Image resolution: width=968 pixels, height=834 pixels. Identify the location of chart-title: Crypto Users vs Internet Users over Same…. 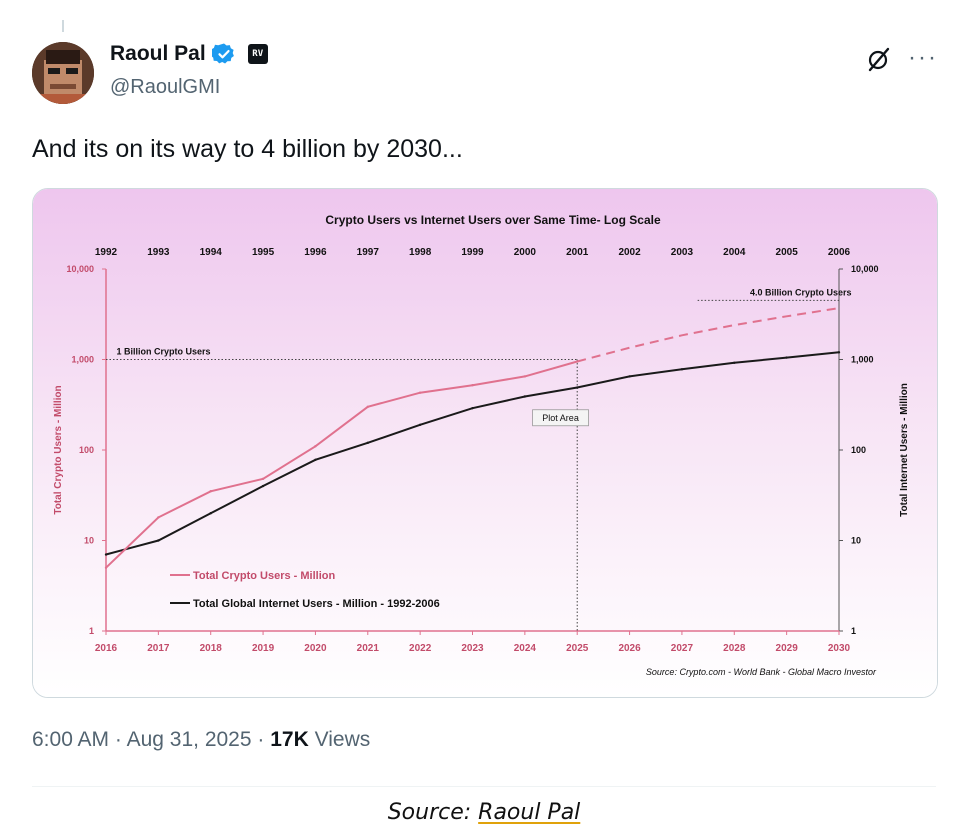
(493, 220).